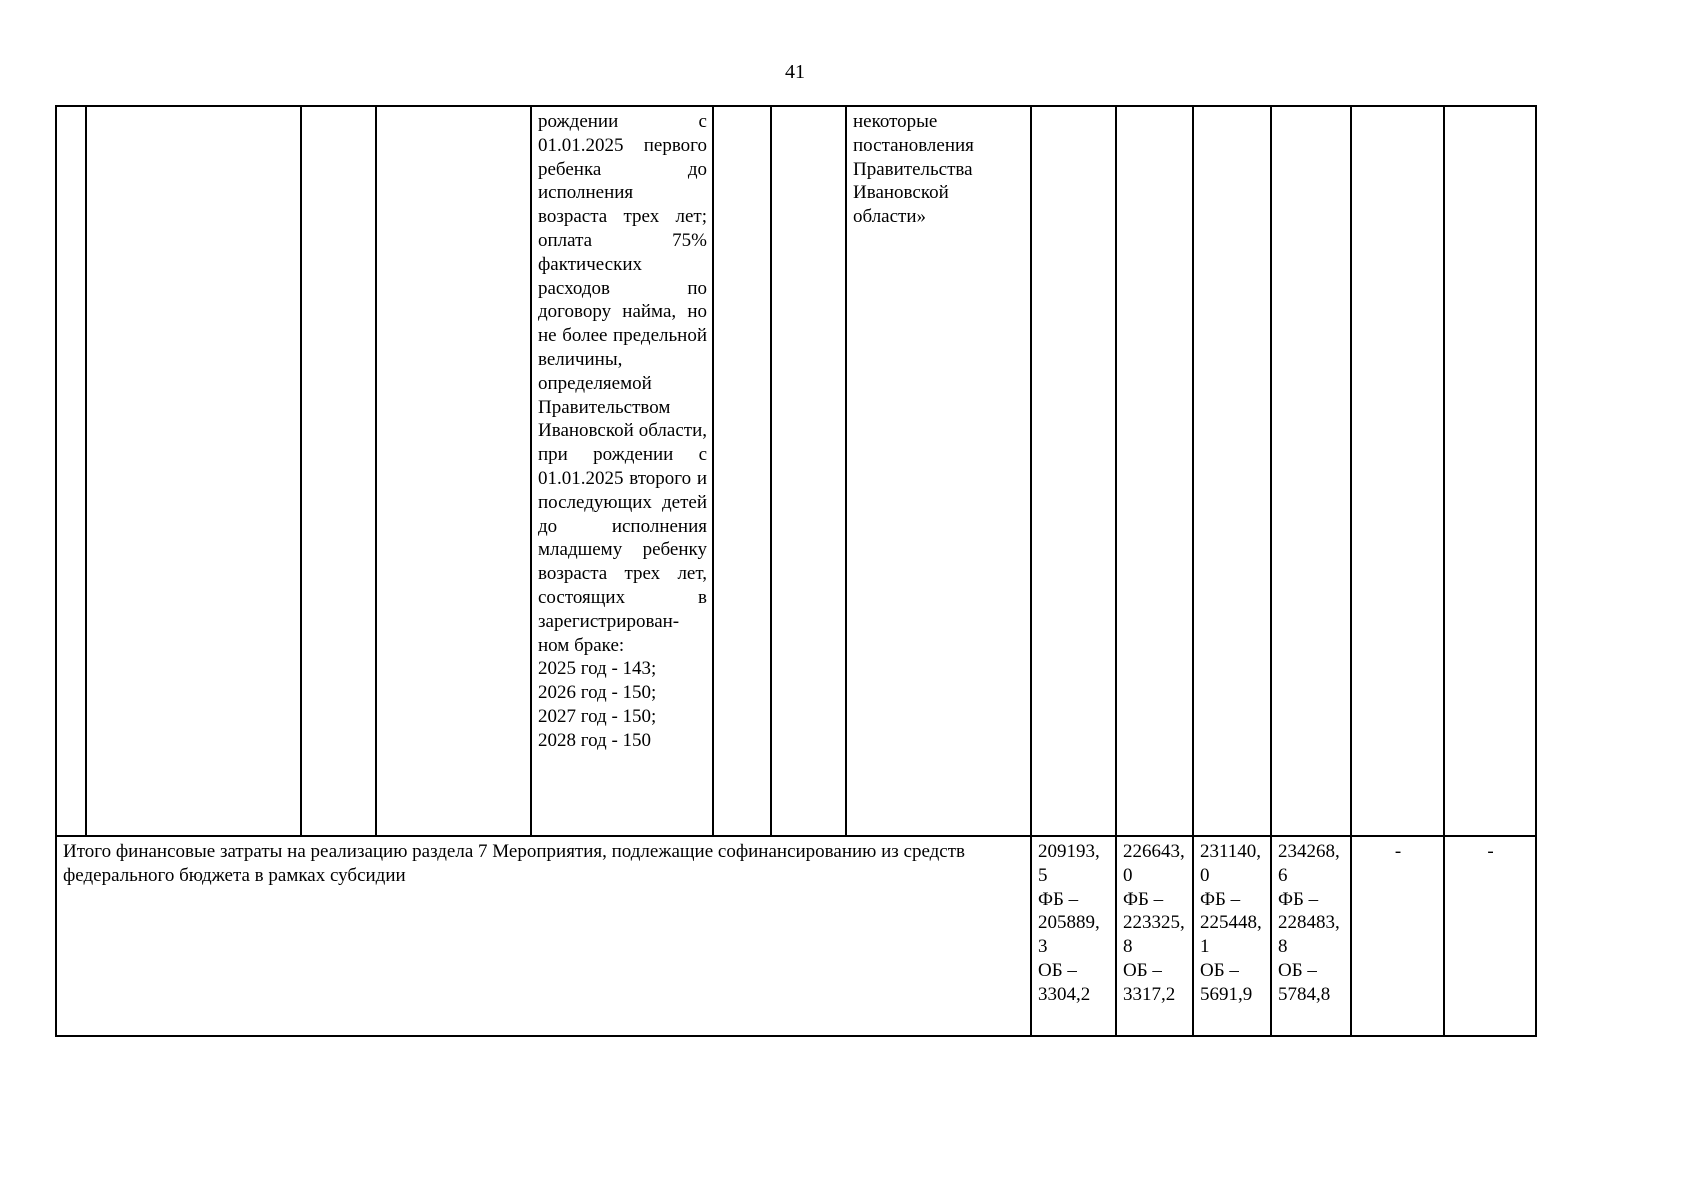 Image resolution: width=1697 pixels, height=1200 pixels. What do you see at coordinates (1490, 936) in the screenshot?
I see `cell-total-dash-2: -` at bounding box center [1490, 936].